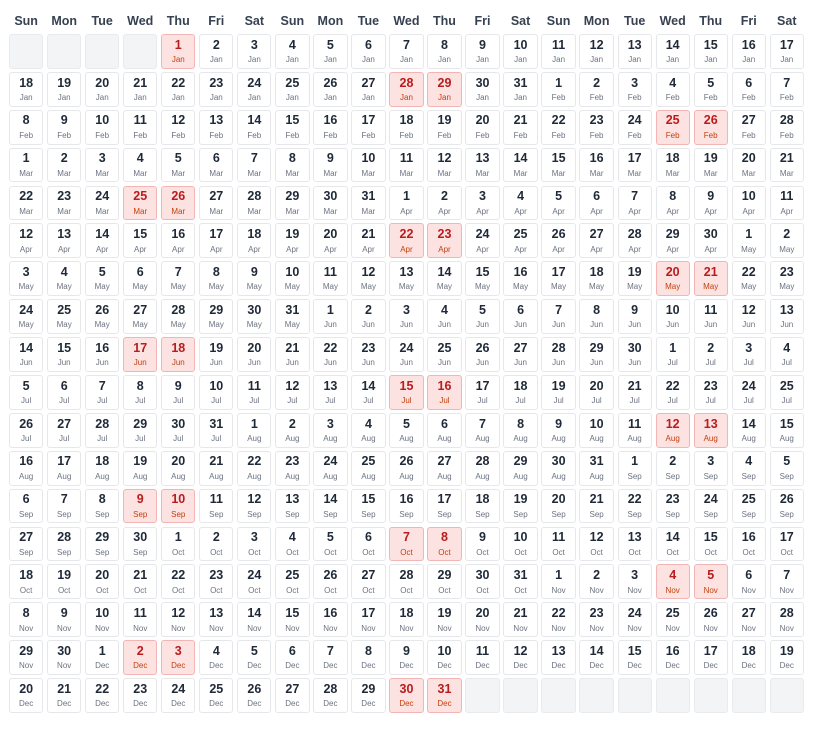 The width and height of the screenshot is (828, 729). I want to click on day-cell: 28 Jun, so click(558, 354).